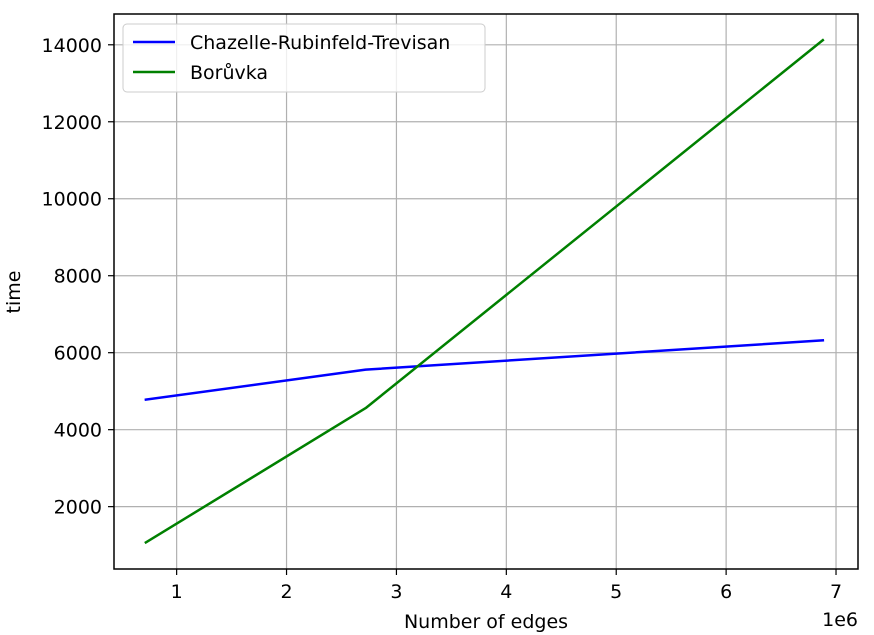  Describe the element at coordinates (486, 622) in the screenshot. I see `x-axis-label: Number of edges` at that location.